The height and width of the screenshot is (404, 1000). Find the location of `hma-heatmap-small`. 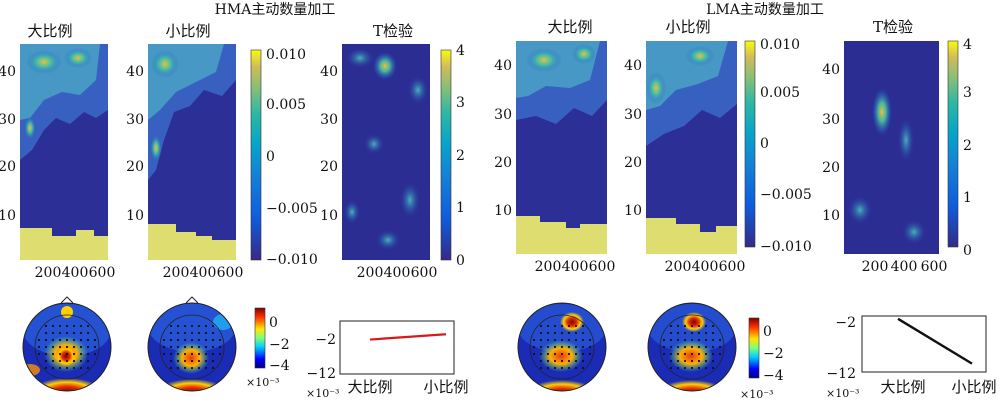

hma-heatmap-small is located at coordinates (192, 152).